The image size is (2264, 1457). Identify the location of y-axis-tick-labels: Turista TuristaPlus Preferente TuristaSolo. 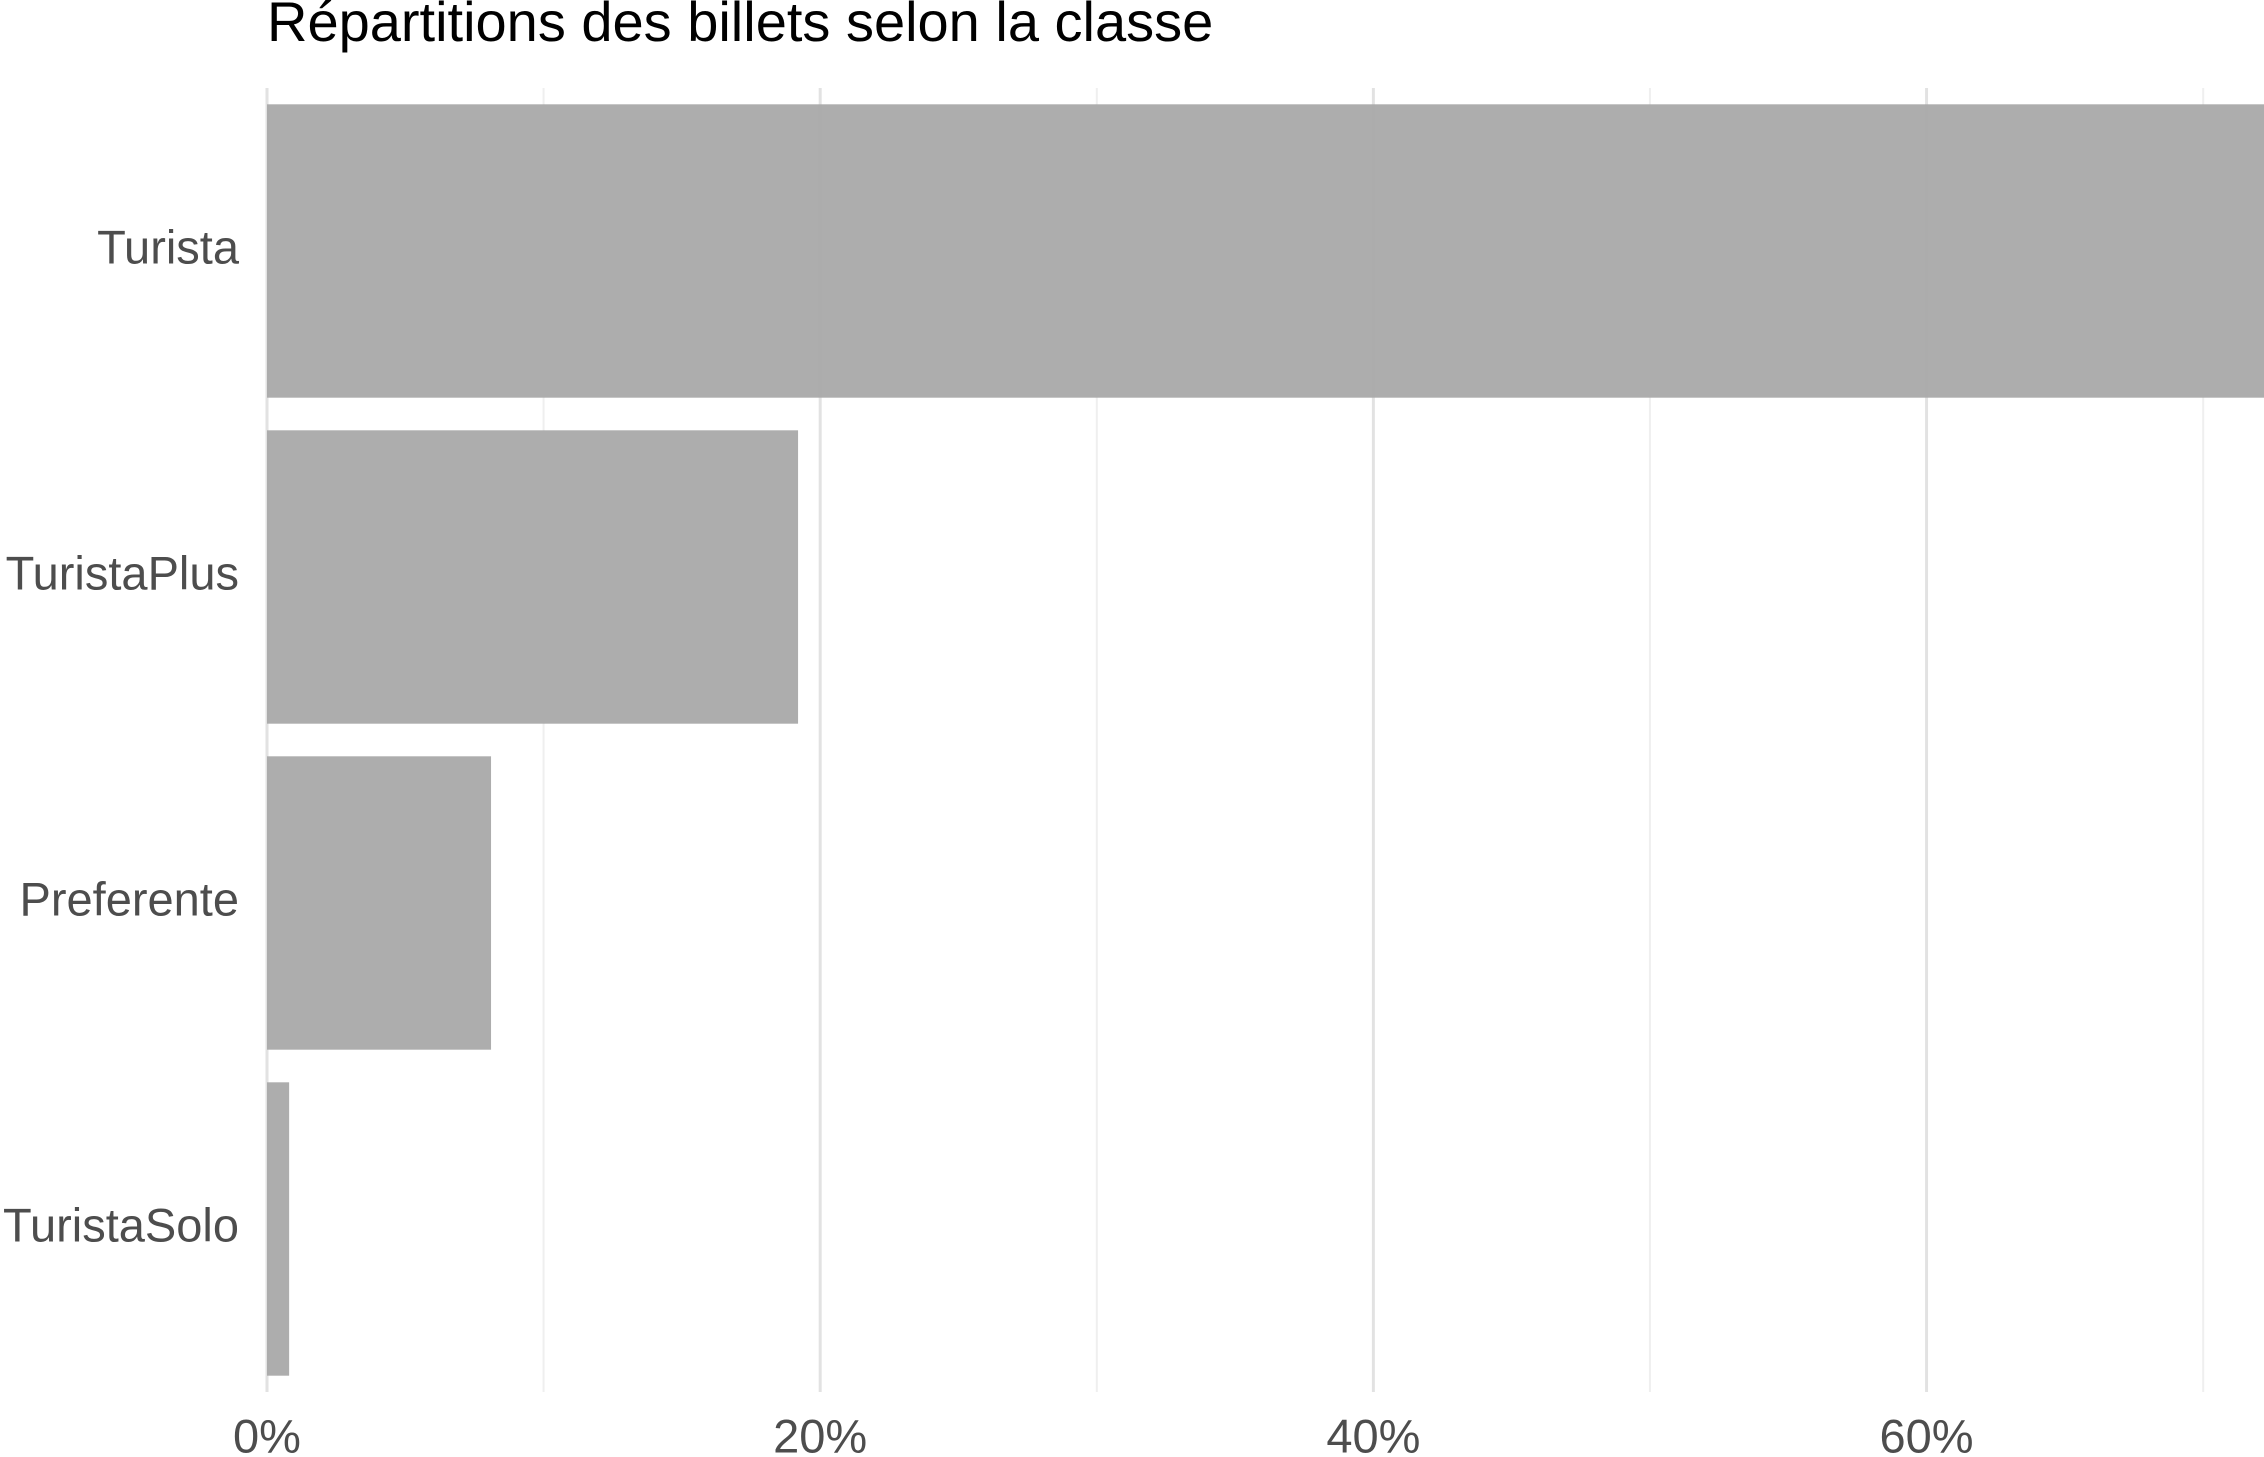
(121, 735).